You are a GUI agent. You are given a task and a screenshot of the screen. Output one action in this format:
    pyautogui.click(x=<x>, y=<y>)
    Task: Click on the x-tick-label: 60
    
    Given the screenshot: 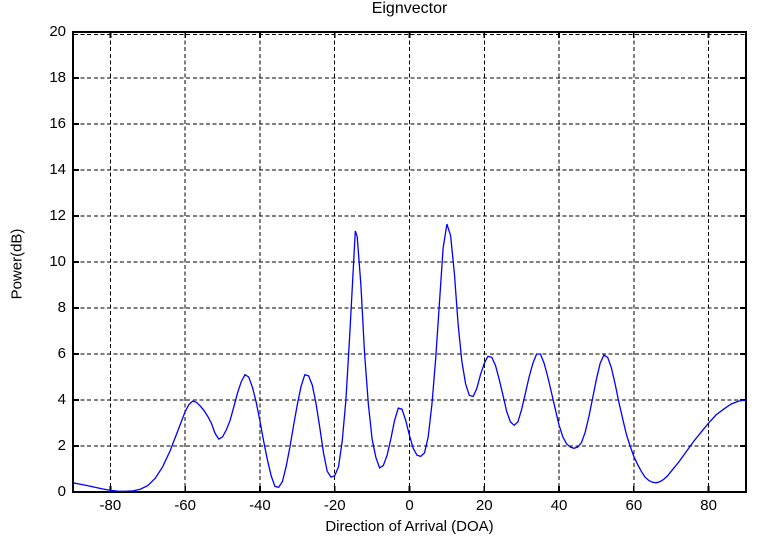 What is the action you would take?
    pyautogui.click(x=634, y=505)
    